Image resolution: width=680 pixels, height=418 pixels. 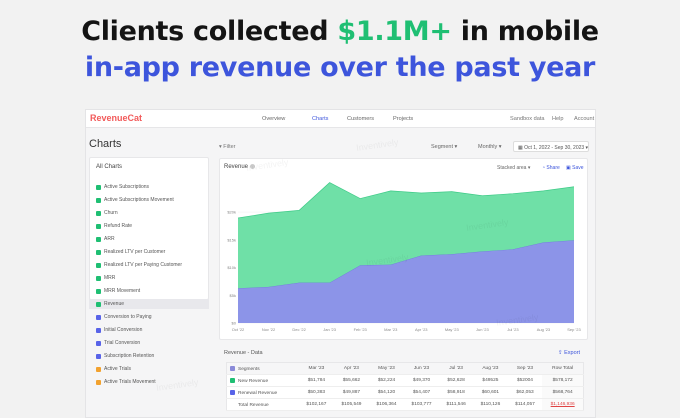 I want to click on value-cell: $51,784, so click(x=316, y=380).